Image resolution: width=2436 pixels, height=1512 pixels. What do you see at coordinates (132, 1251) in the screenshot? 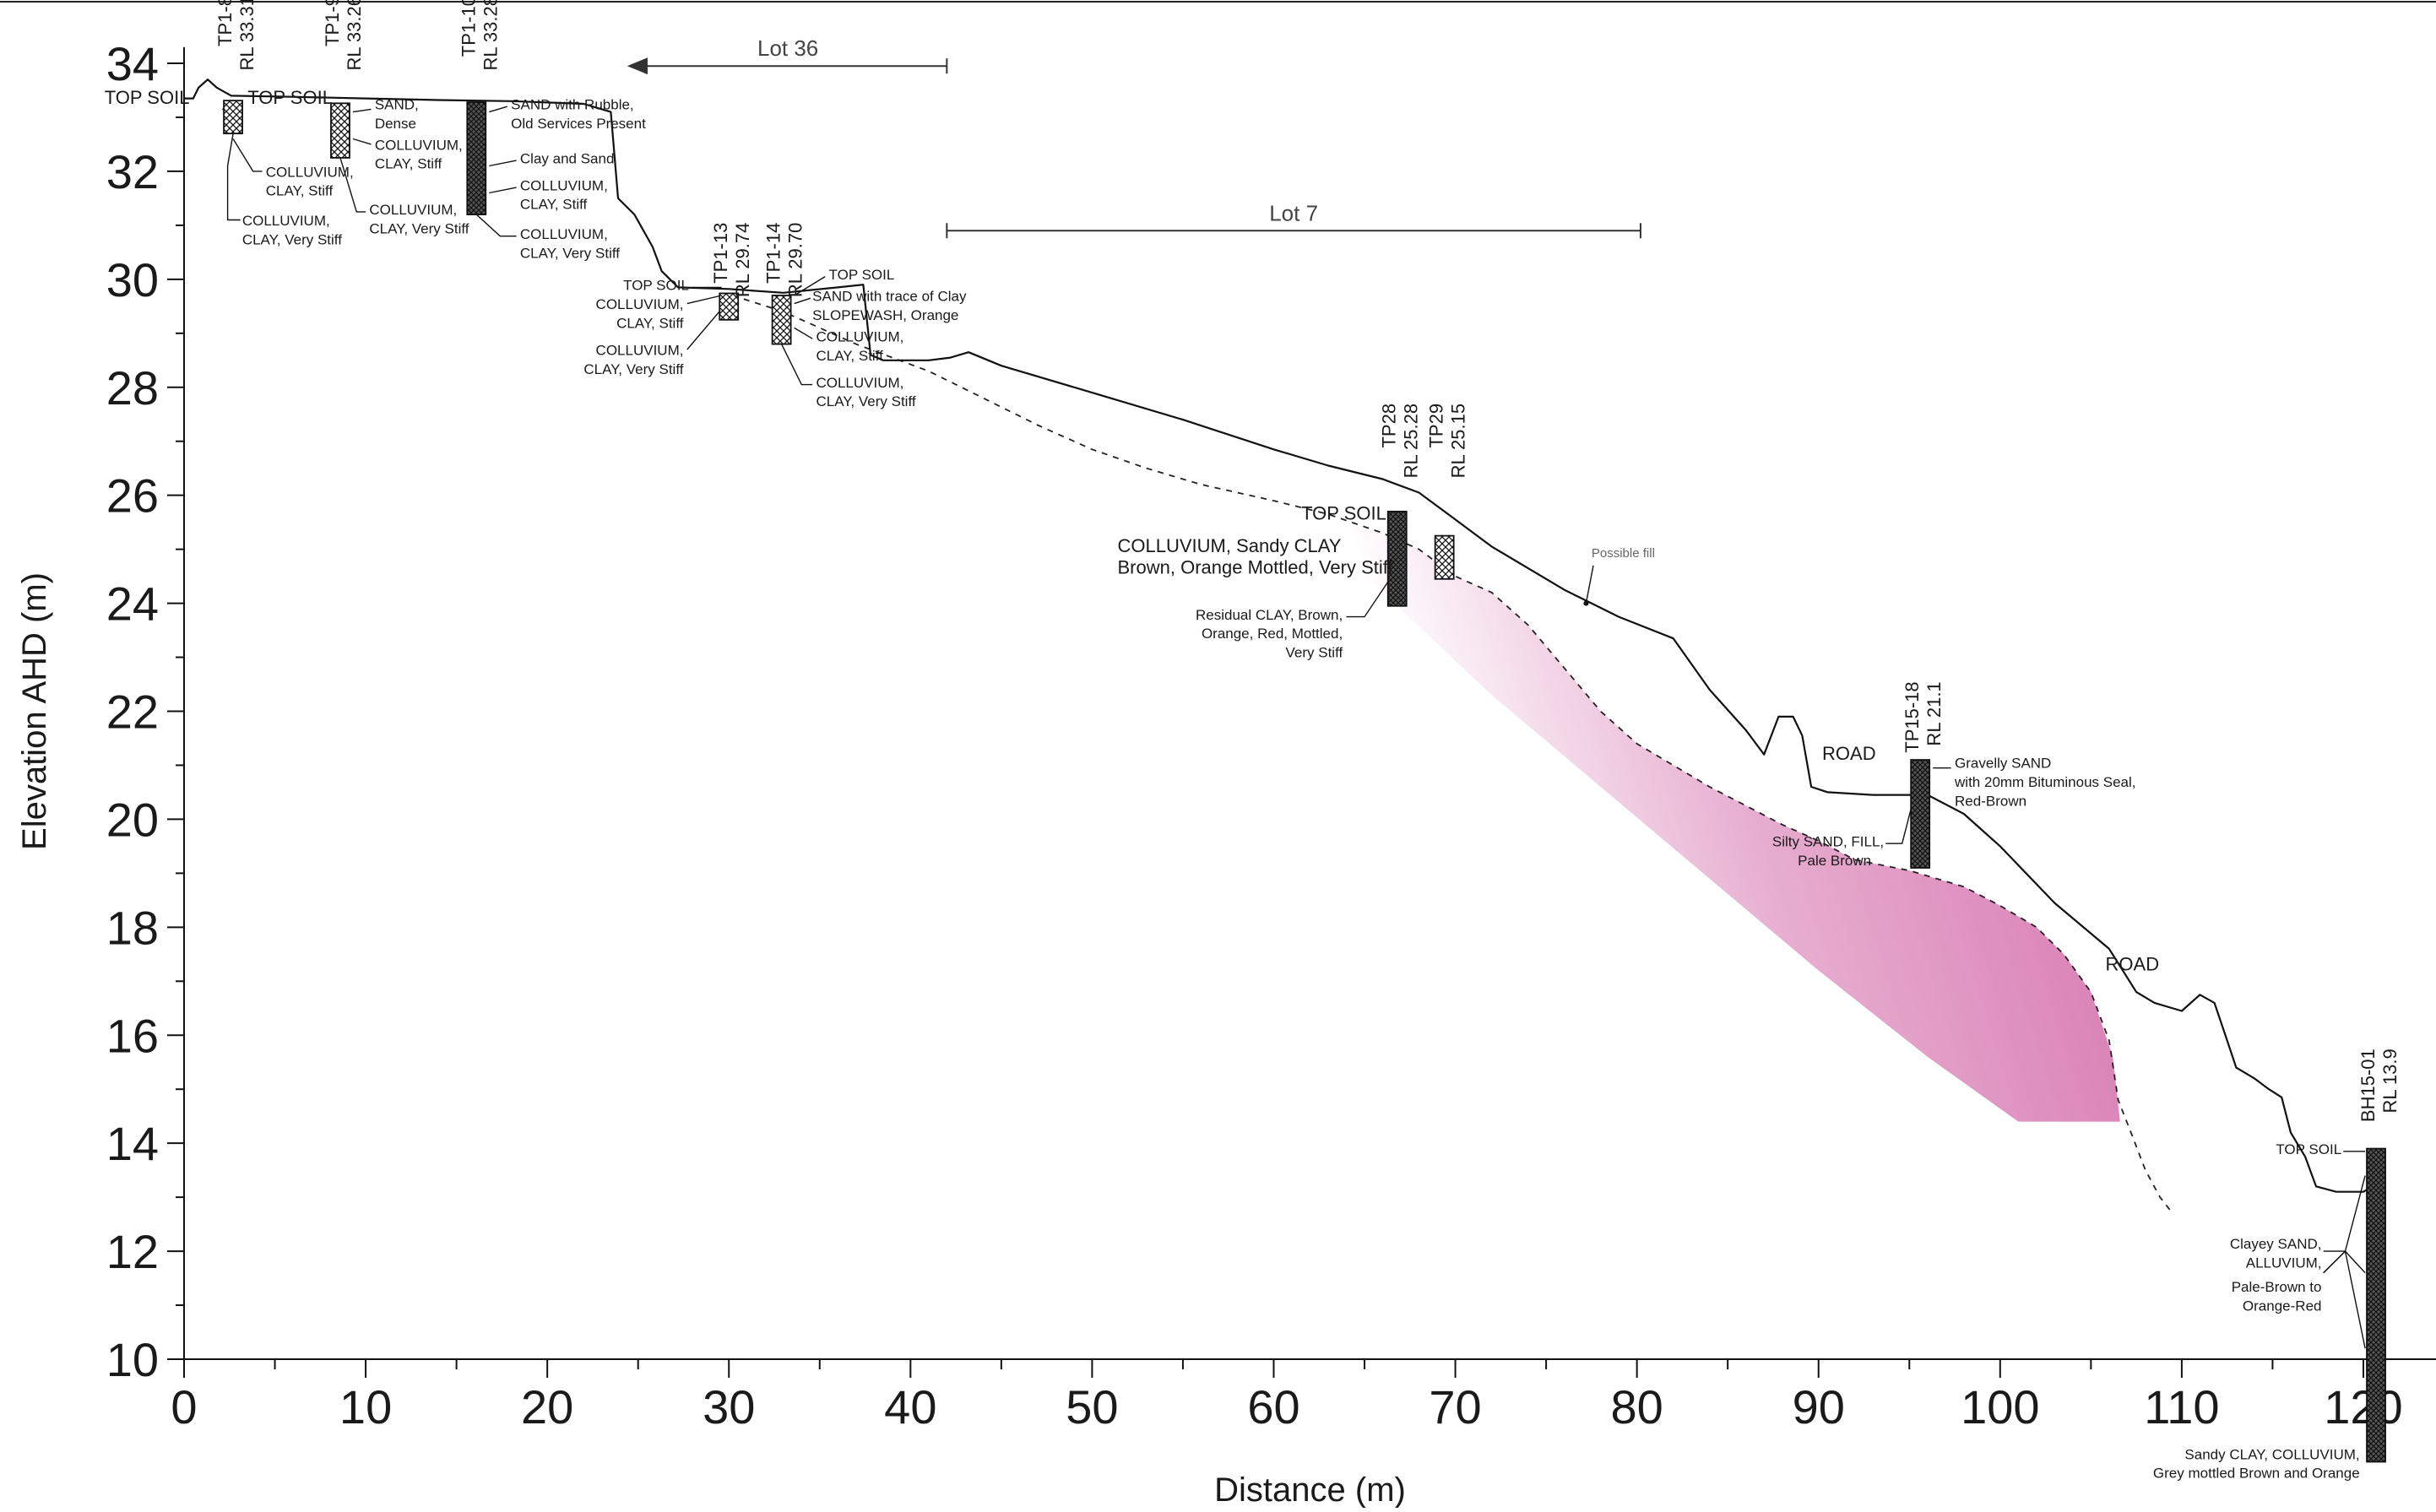
I see `y-tick-label: 12` at bounding box center [132, 1251].